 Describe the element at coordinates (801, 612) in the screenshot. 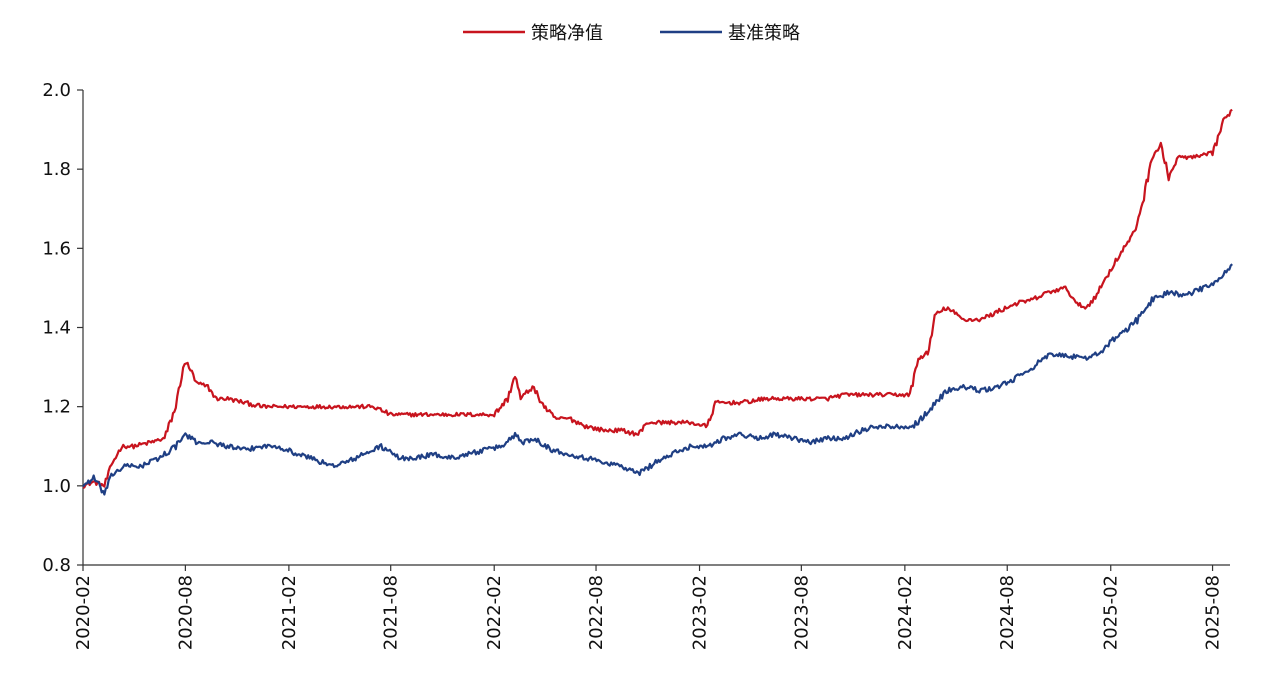

I see `x-tick-label: 2023-08` at that location.